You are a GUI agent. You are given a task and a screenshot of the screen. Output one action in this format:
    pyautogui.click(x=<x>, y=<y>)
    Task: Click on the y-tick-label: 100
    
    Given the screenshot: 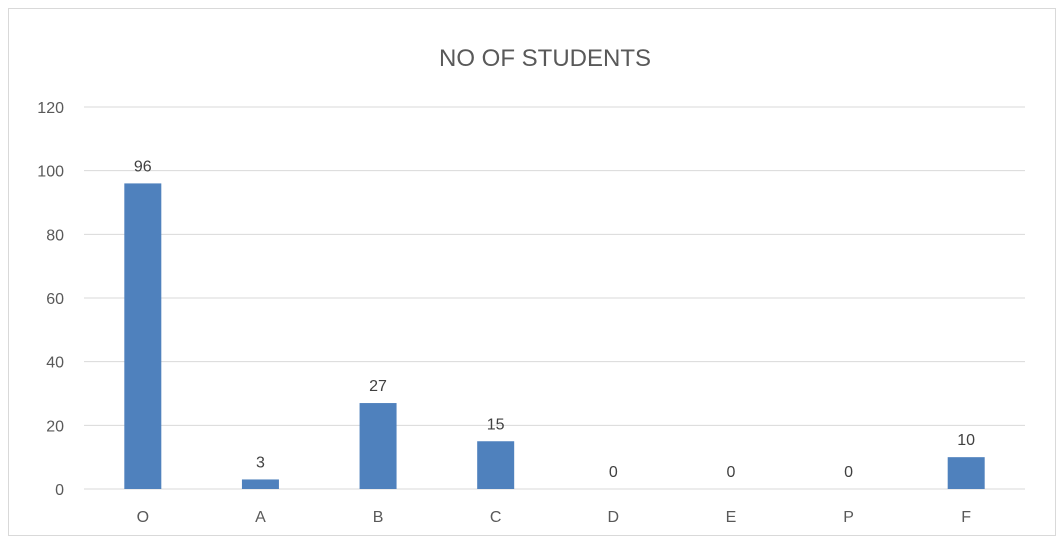 What is the action you would take?
    pyautogui.click(x=50, y=172)
    